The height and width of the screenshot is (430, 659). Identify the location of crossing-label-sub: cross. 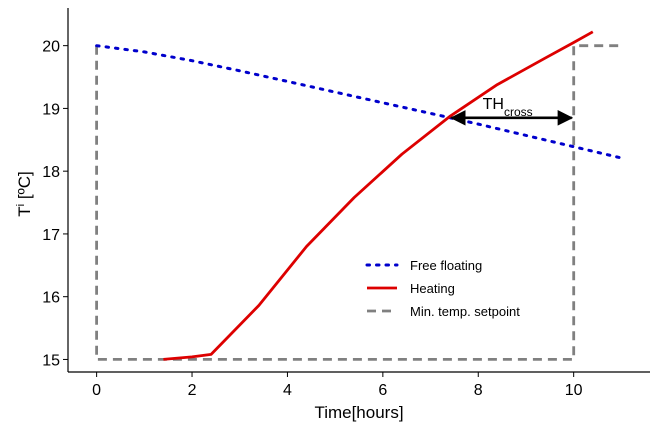
(518, 112).